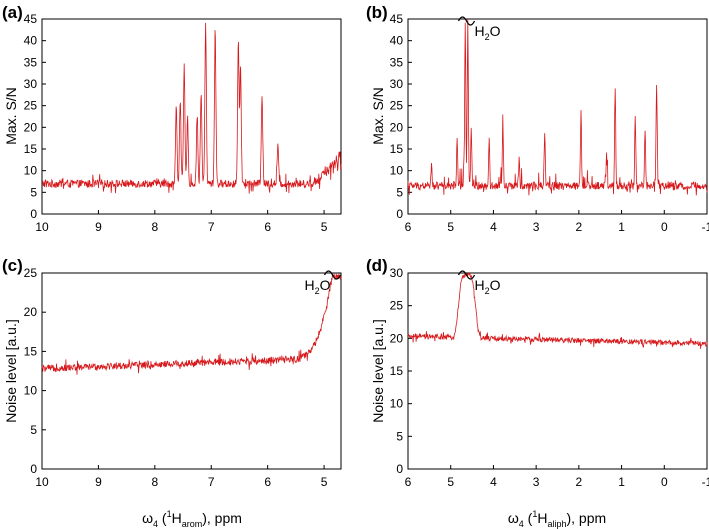 Image resolution: width=709 pixels, height=529 pixels. I want to click on panel-b-yticks: 0 5 10 15 20 25 30 35 40 45, so click(401, 116).